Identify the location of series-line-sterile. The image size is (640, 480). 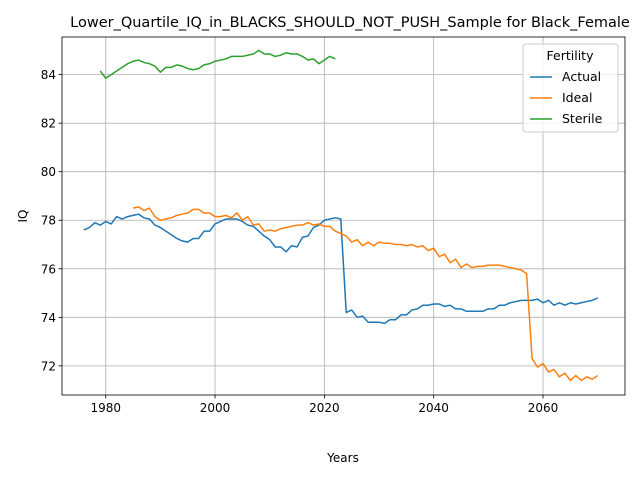
(217, 64).